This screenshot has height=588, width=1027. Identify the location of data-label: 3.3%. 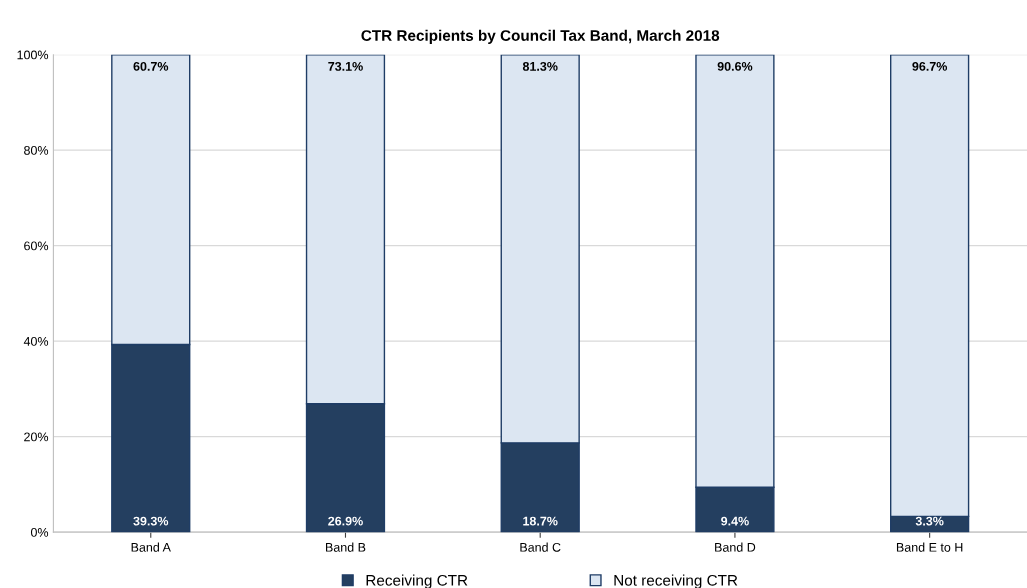
(929, 521).